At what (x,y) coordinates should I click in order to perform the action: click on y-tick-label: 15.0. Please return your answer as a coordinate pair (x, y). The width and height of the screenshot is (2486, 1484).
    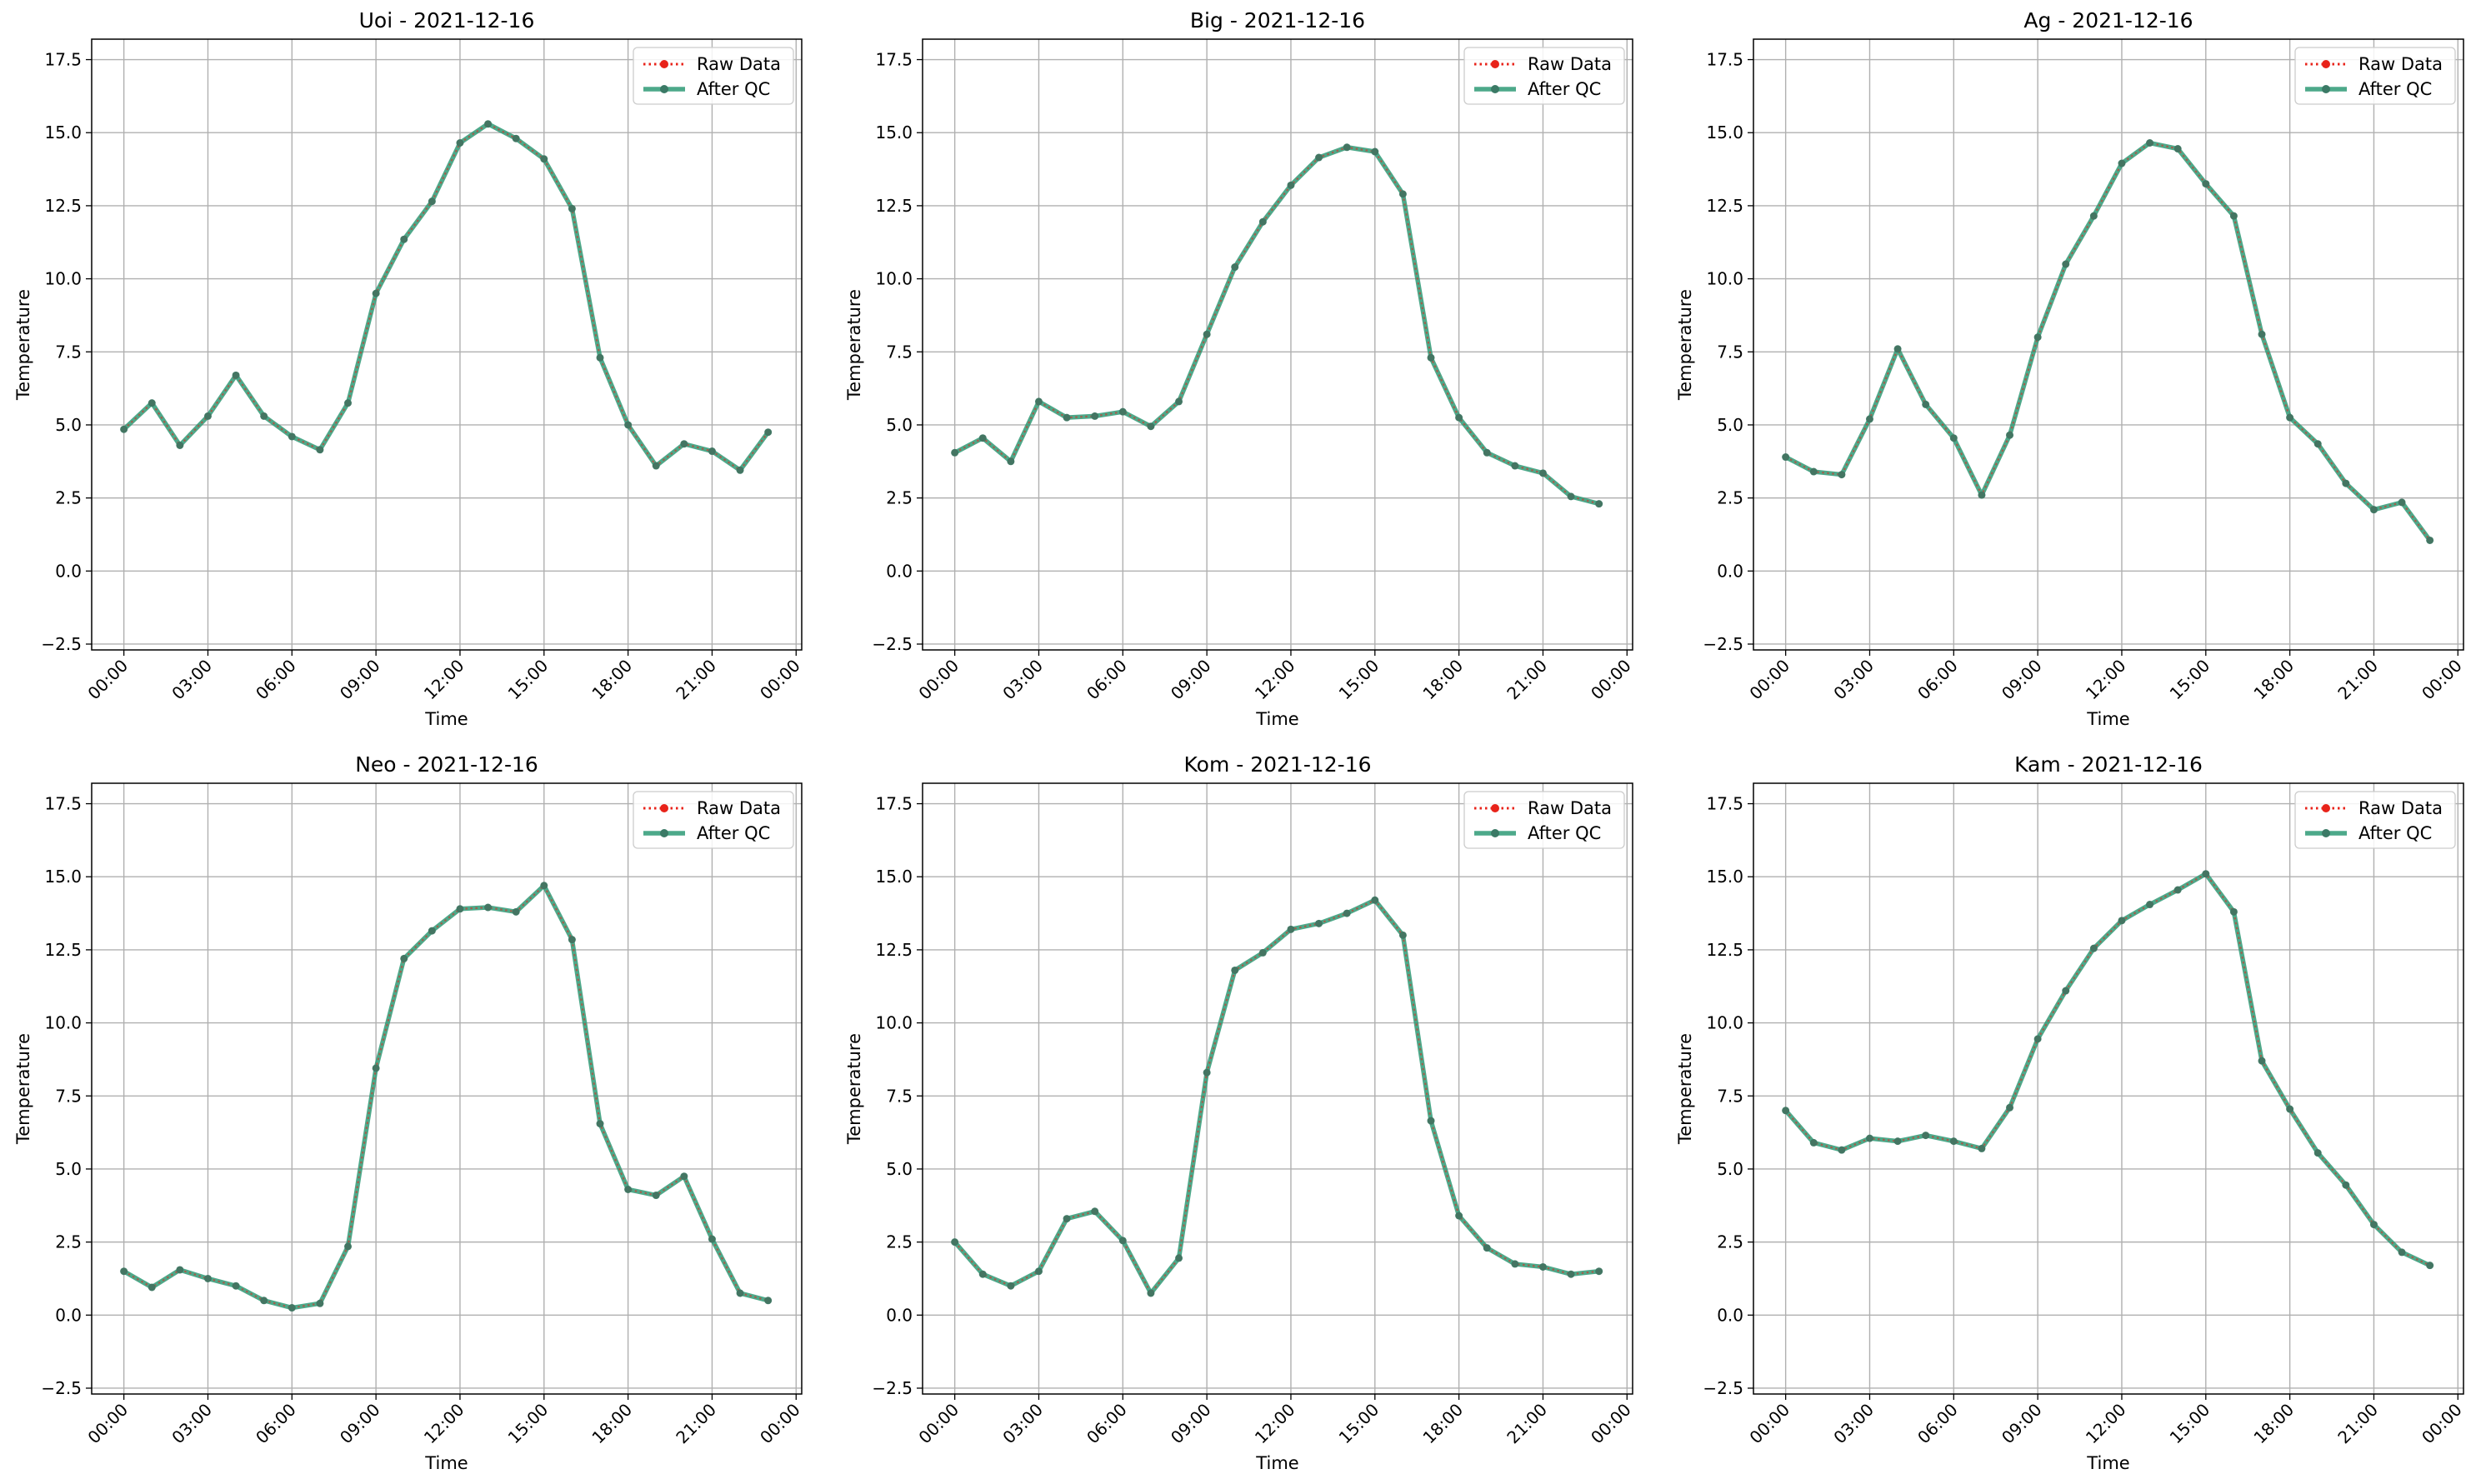
    Looking at the image, I should click on (63, 877).